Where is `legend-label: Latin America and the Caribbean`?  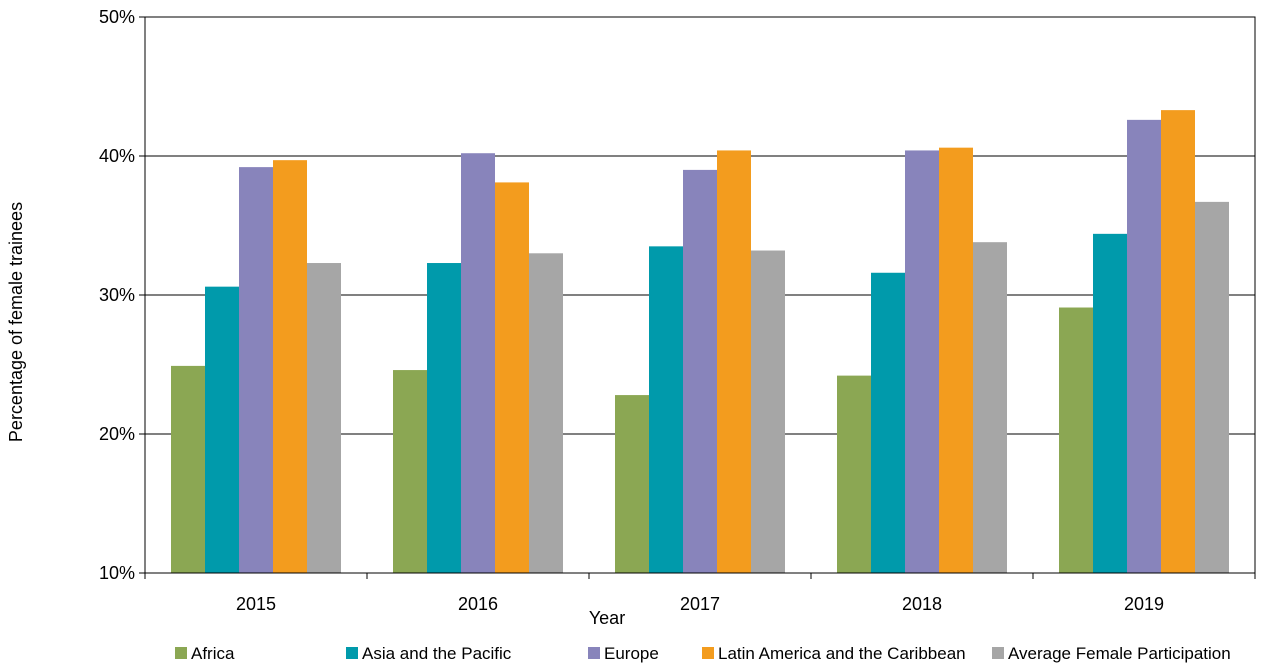
legend-label: Latin America and the Caribbean is located at coordinates (842, 653).